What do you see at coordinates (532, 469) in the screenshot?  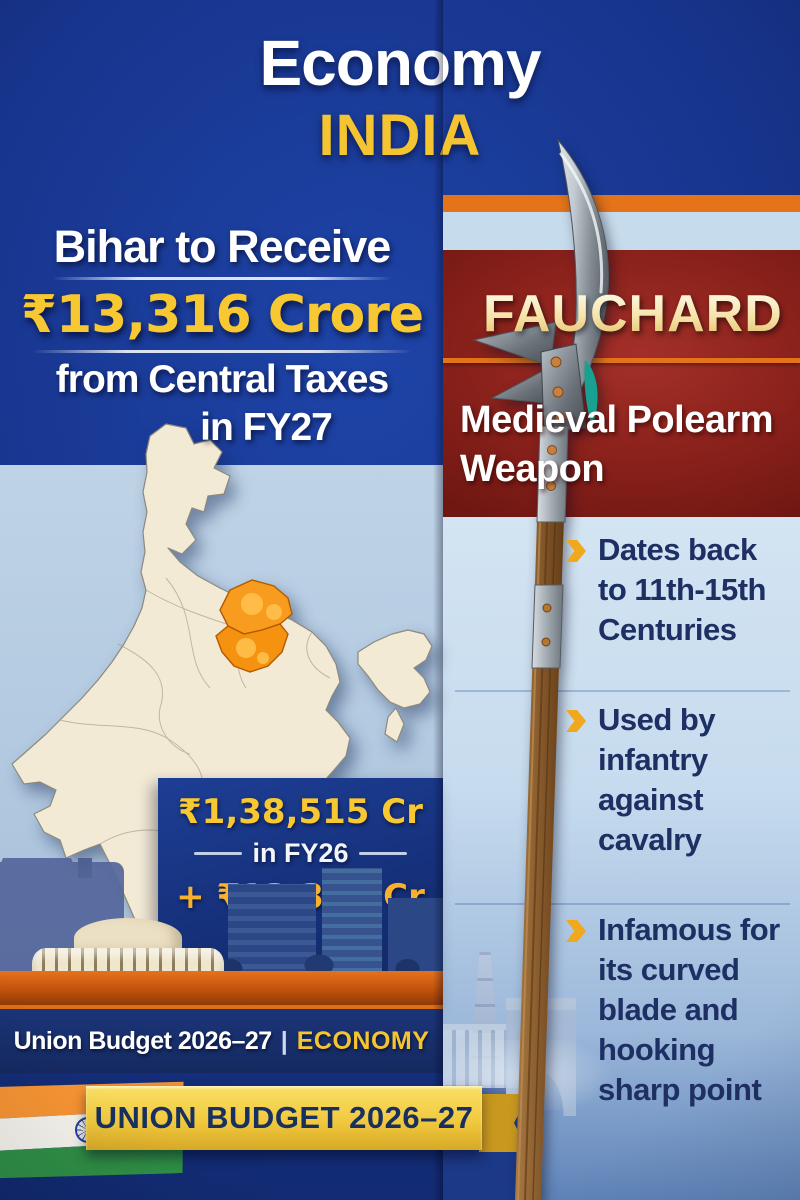 I see `weapon-subtitle-line2: Weapon` at bounding box center [532, 469].